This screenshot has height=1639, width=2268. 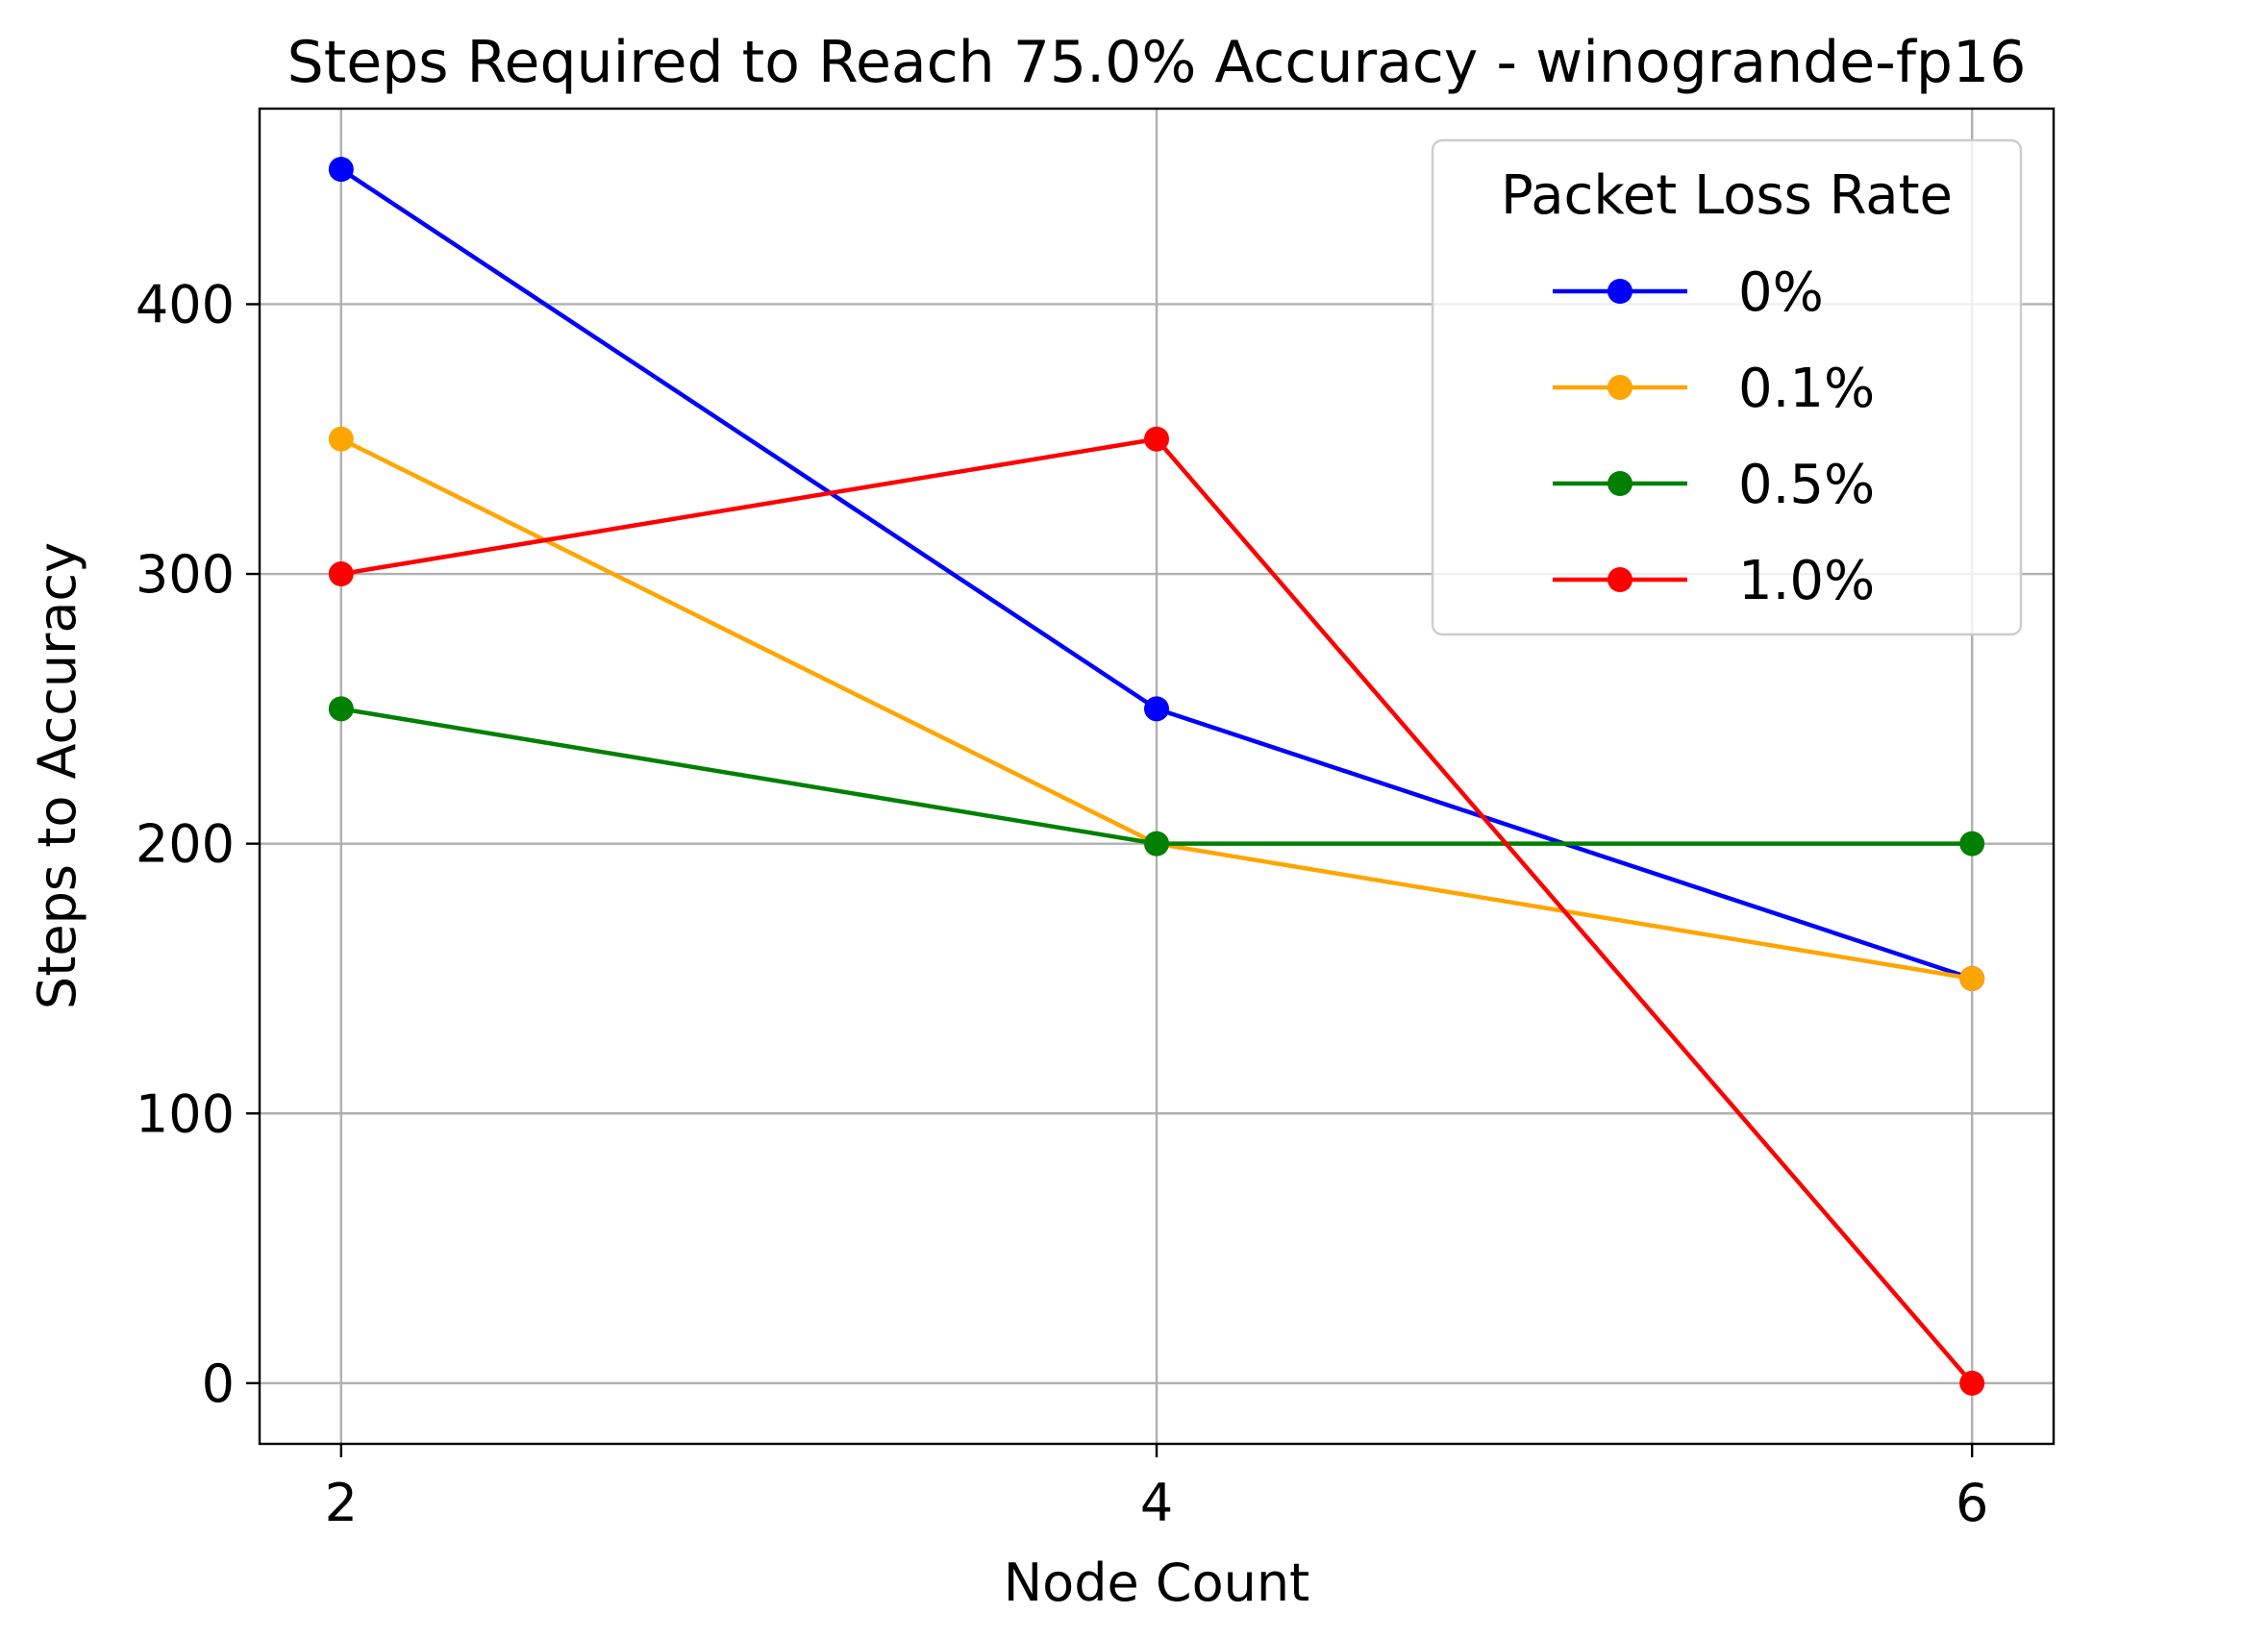 I want to click on legend-item: 0%, so click(x=1688, y=292).